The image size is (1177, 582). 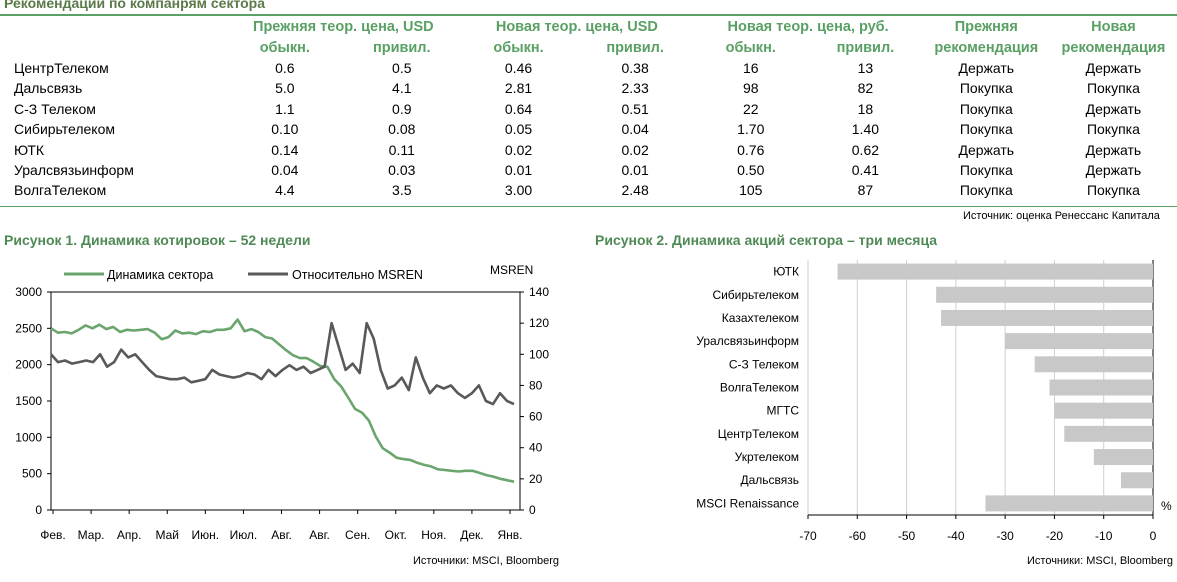 What do you see at coordinates (402, 108) in the screenshot?
I see `price-cell: 0.9` at bounding box center [402, 108].